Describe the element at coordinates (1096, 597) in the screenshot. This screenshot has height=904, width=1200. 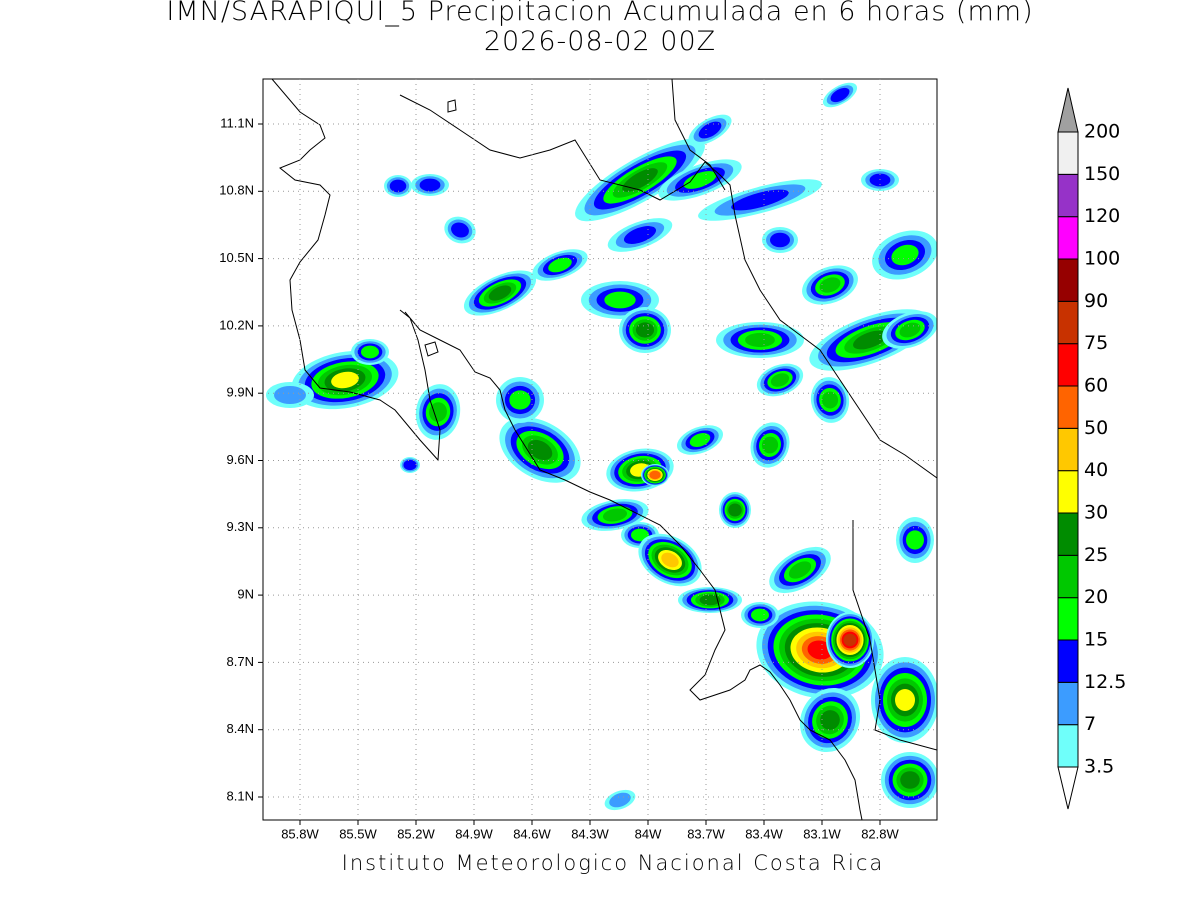
I see `colorbar-label: 20` at that location.